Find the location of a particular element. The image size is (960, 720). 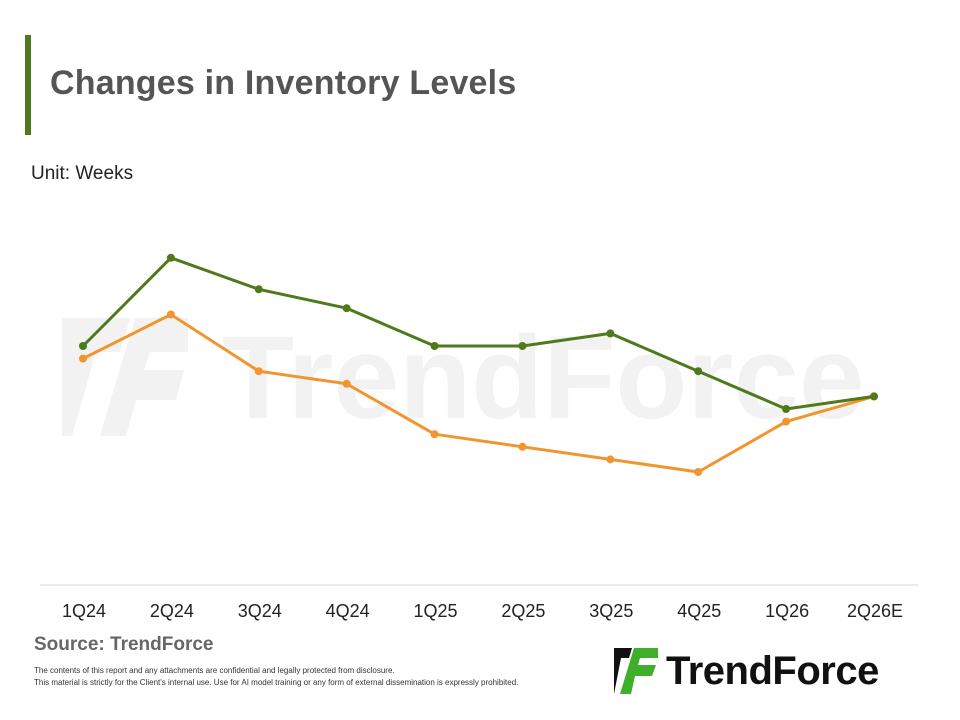

x-tick-label: 2Q25 is located at coordinates (523, 611).